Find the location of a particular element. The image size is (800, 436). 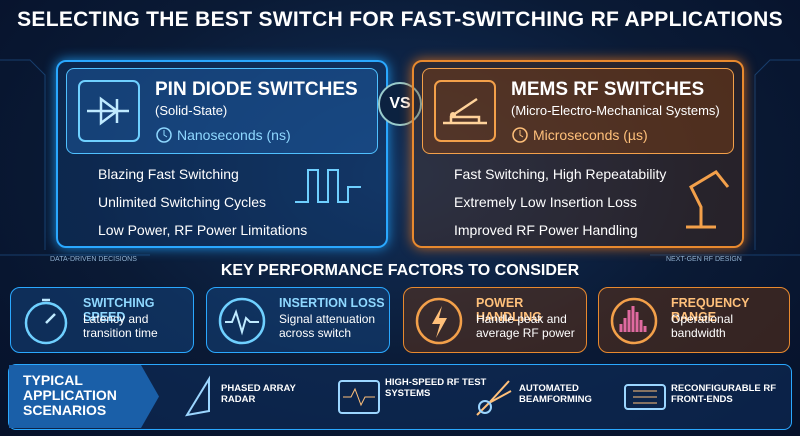

beamforming-icon is located at coordinates (494, 398).